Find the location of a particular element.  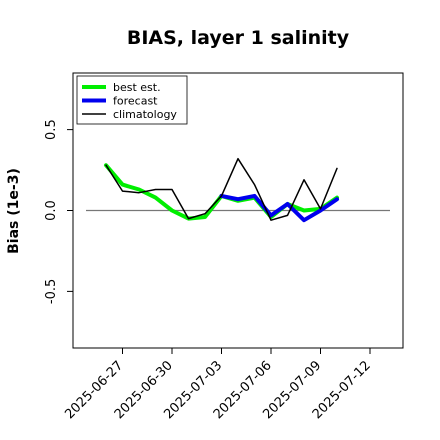

series-line-climatology is located at coordinates (221, 189).